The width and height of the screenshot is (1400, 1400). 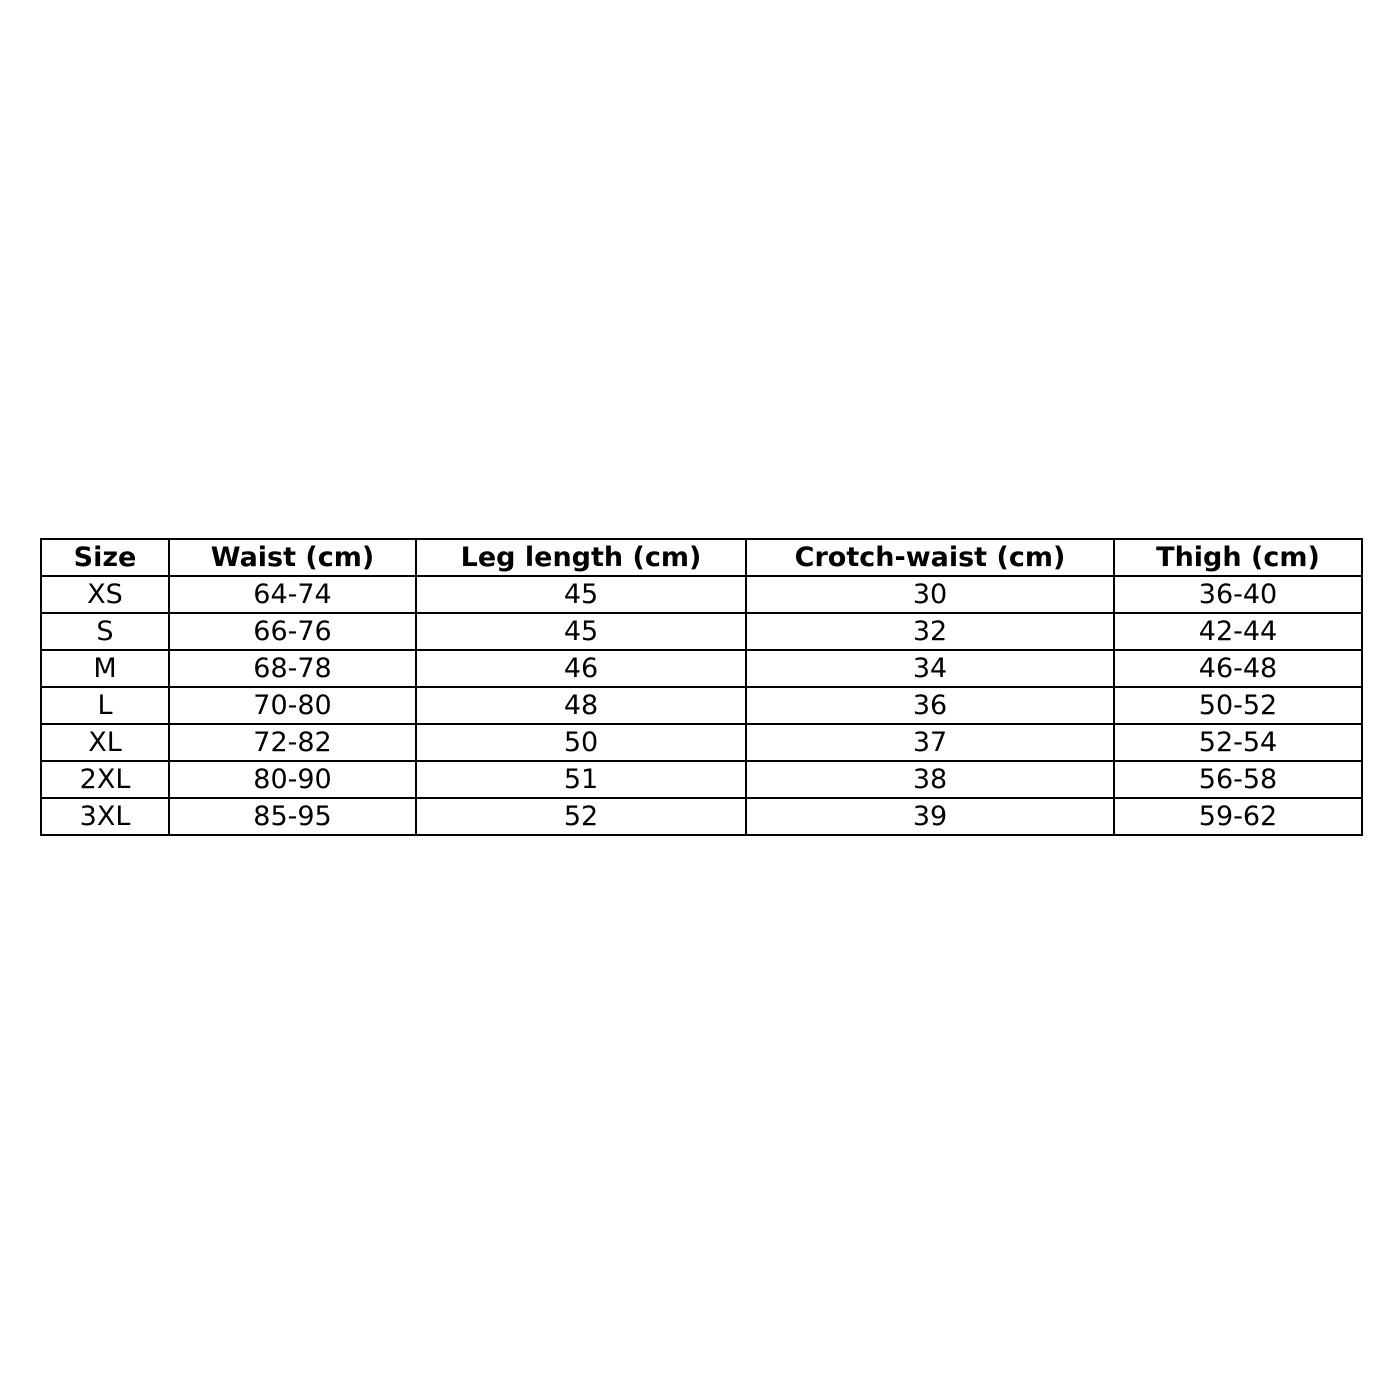 I want to click on table-row: 3XL 85-95 52 39 59-62, so click(x=701, y=816).